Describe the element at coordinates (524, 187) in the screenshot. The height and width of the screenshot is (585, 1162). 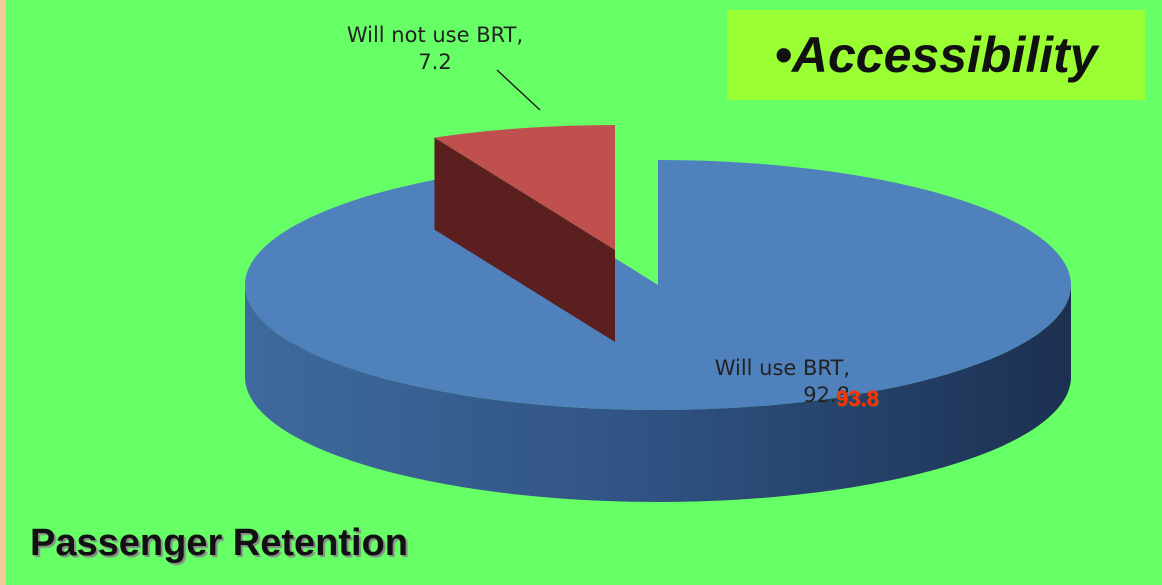
I see `pie-slice` at that location.